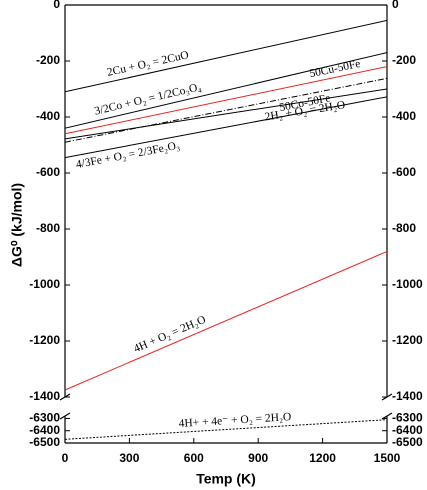 The height and width of the screenshot is (490, 427). What do you see at coordinates (404, 228) in the screenshot?
I see `y2-tick-label: -800` at bounding box center [404, 228].